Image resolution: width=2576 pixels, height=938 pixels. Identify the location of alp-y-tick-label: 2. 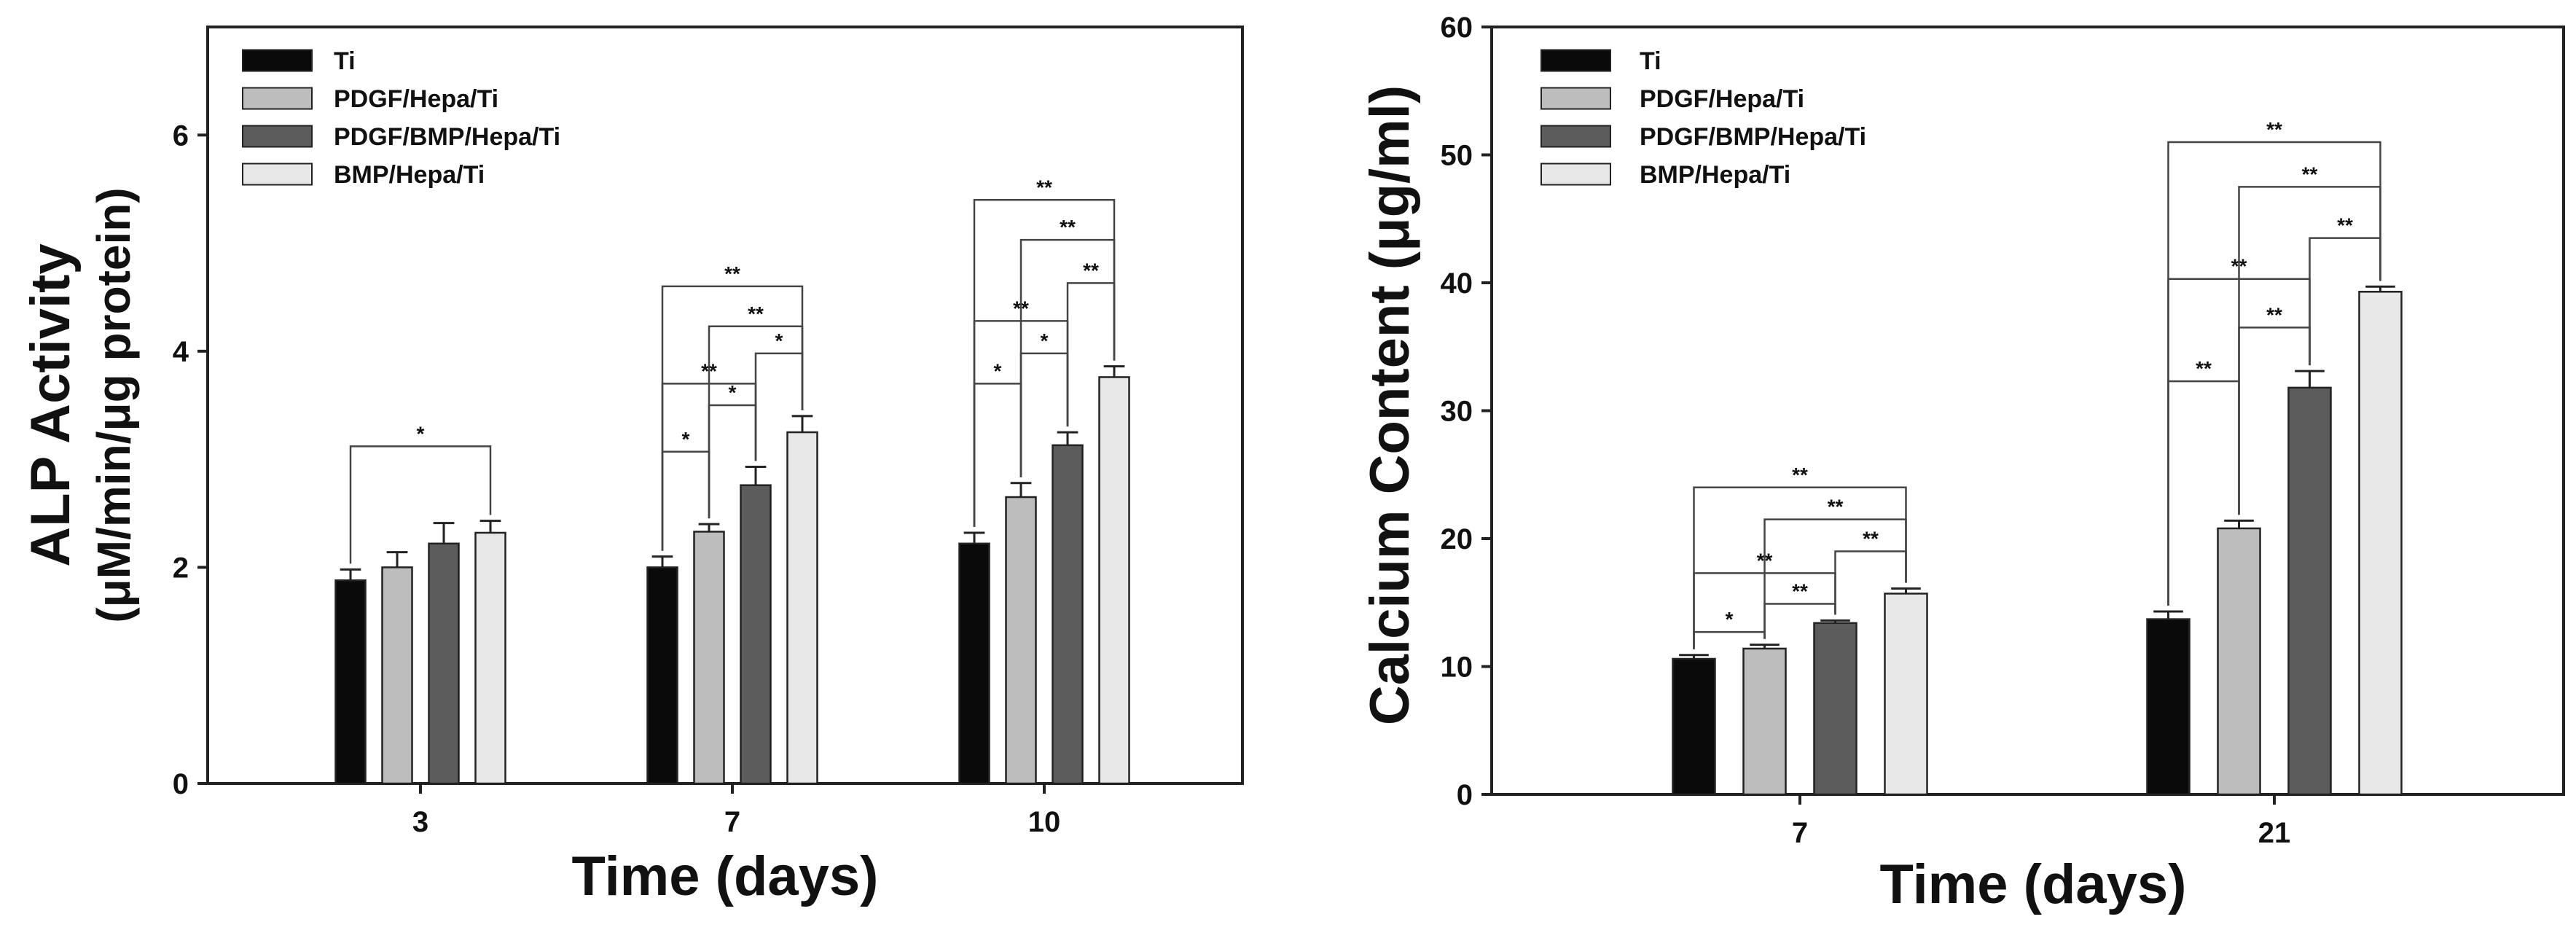
(181, 568).